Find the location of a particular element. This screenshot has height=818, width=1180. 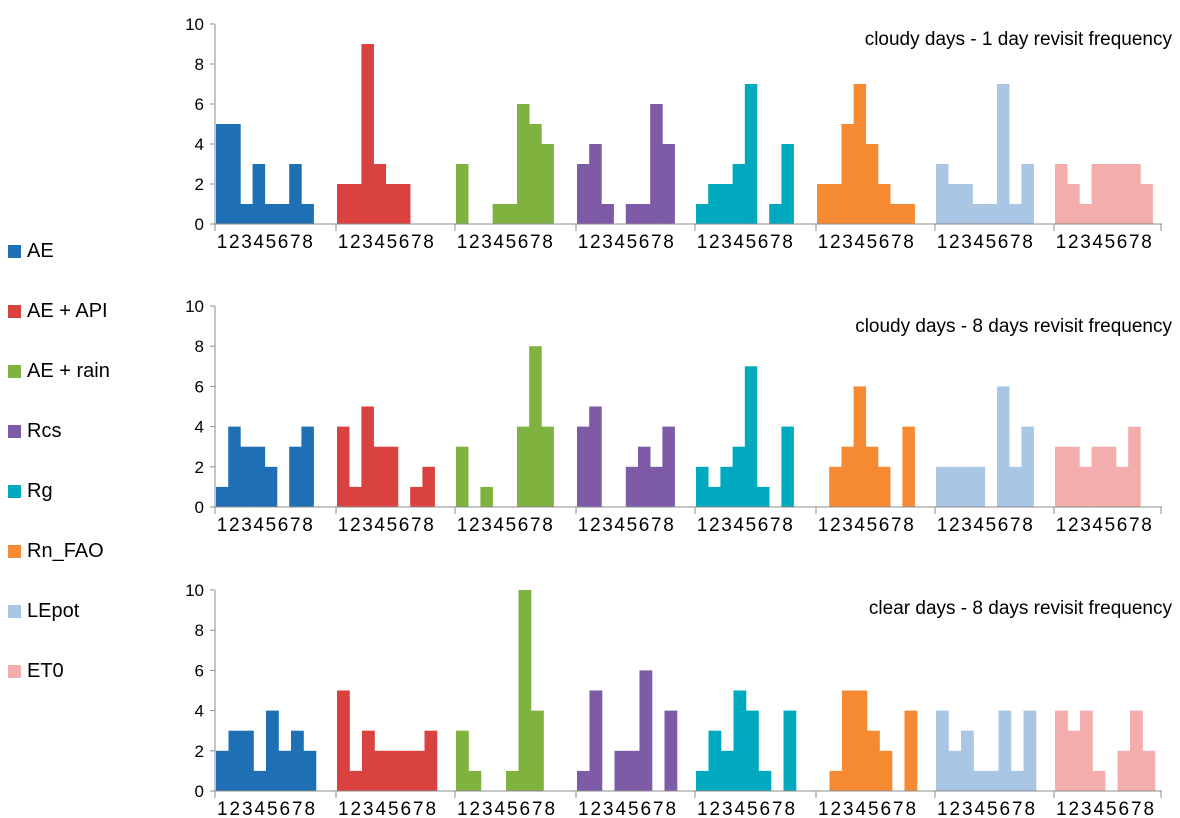

legend-item: AE is located at coordinates (31, 251).